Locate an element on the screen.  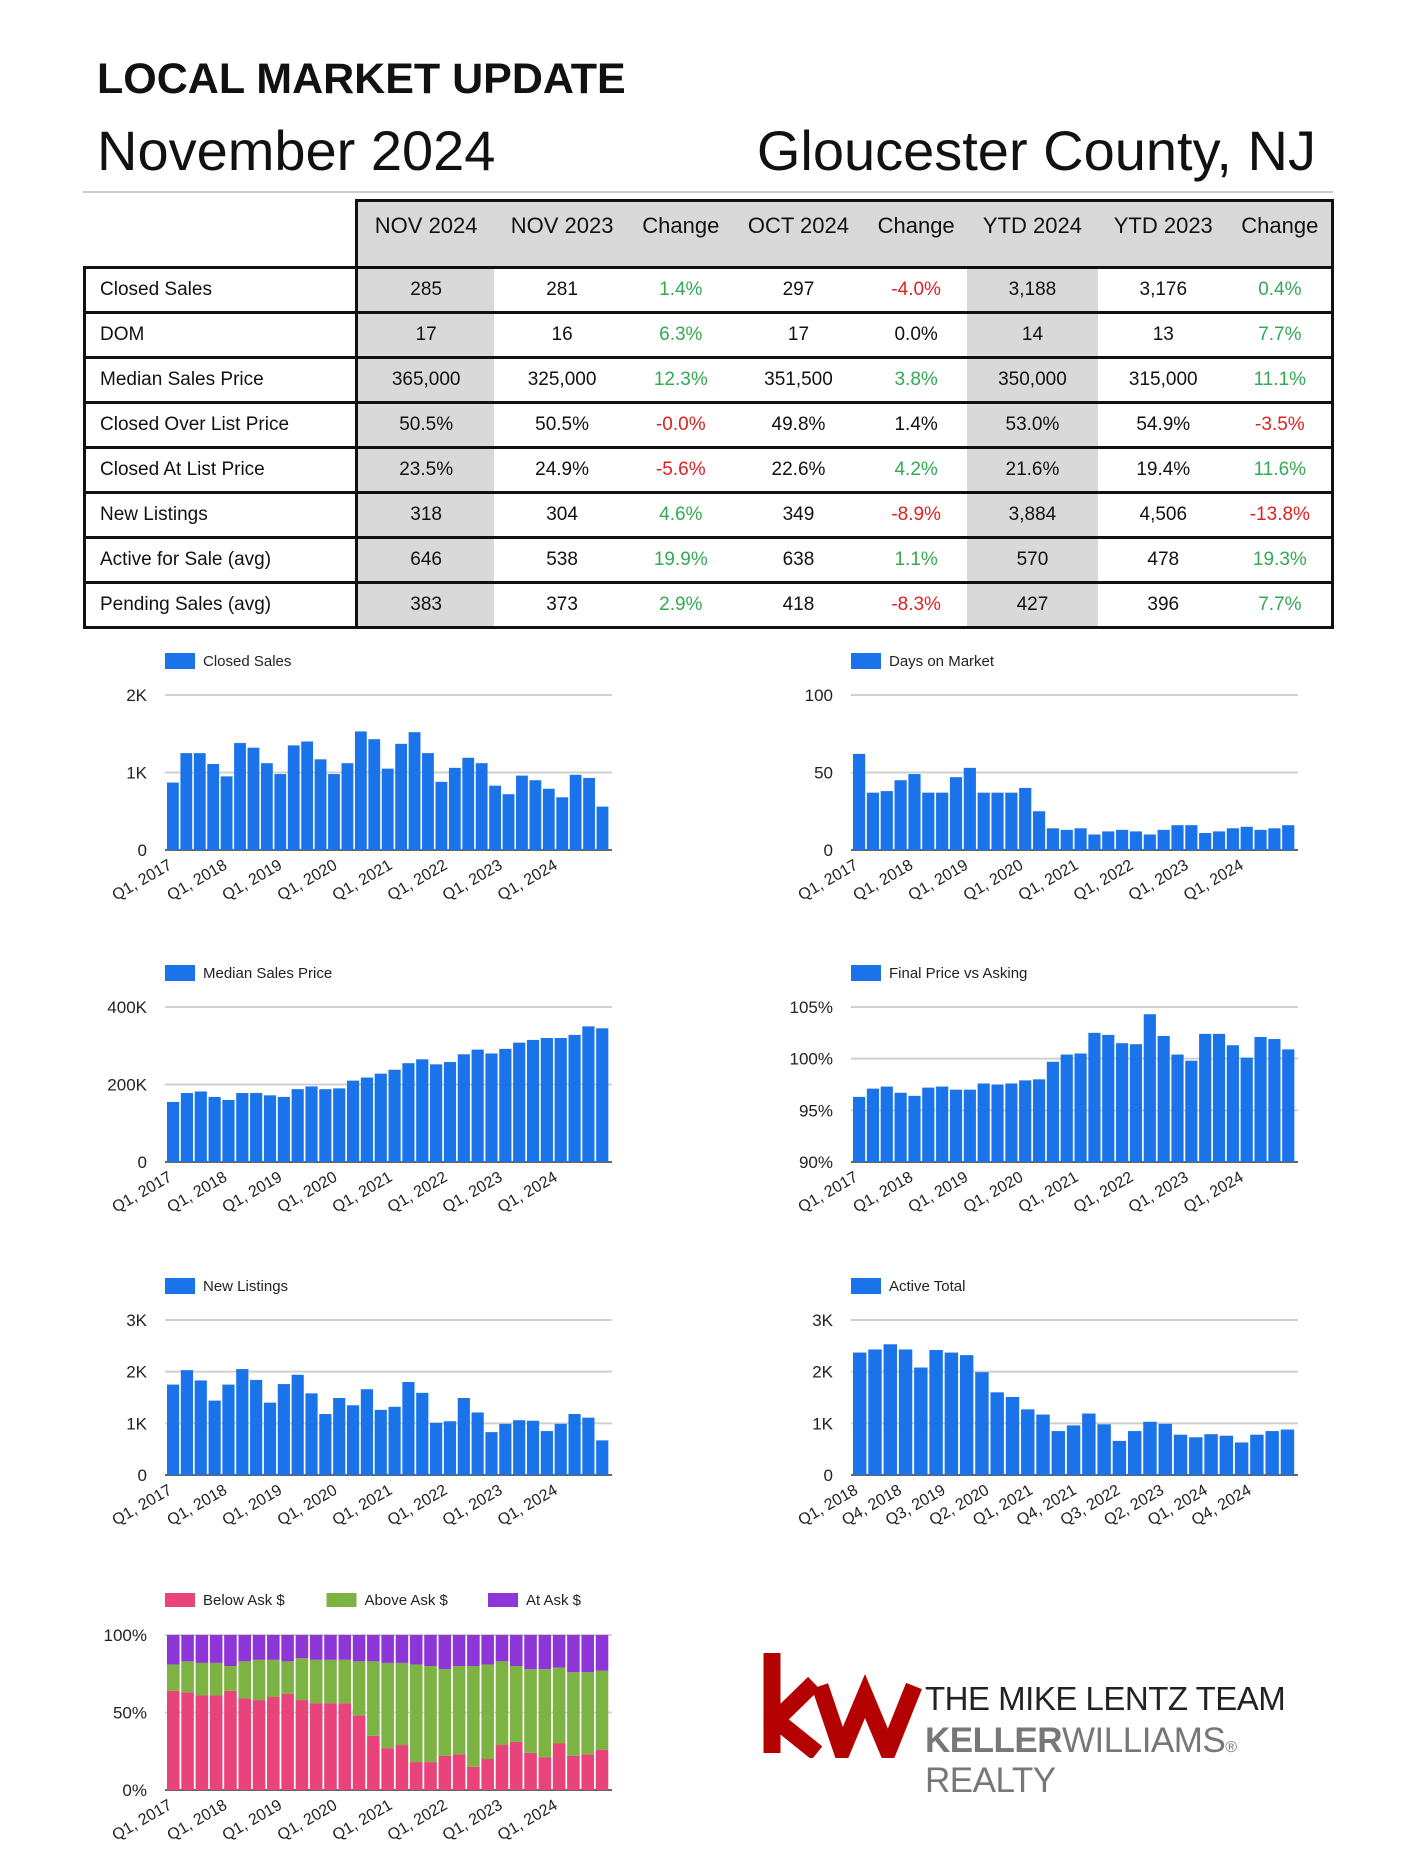
col-header: Change is located at coordinates (1281, 224).